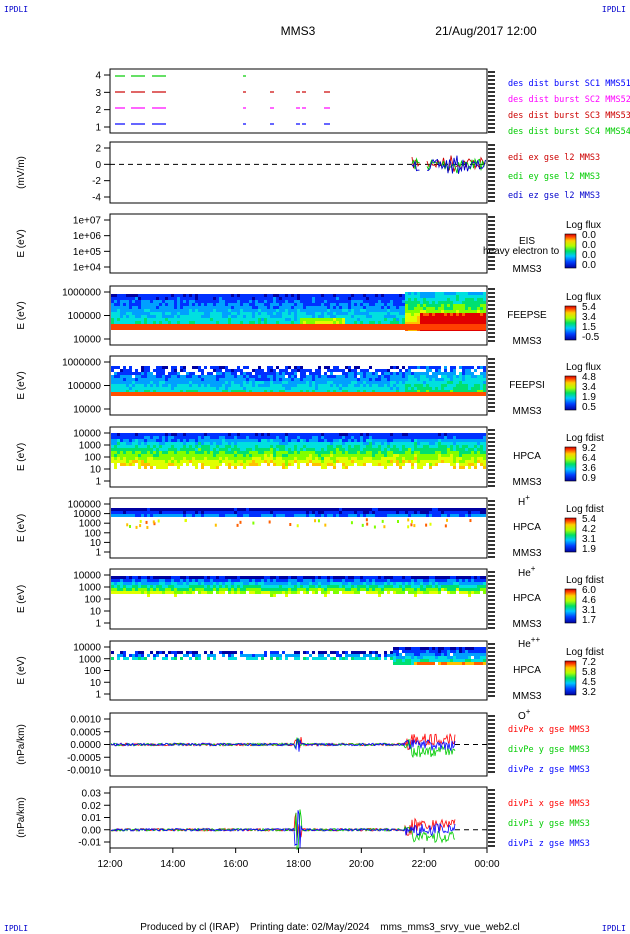 The width and height of the screenshot is (630, 934). I want to click on xaxis-tick-label: 00:00, so click(486, 864).